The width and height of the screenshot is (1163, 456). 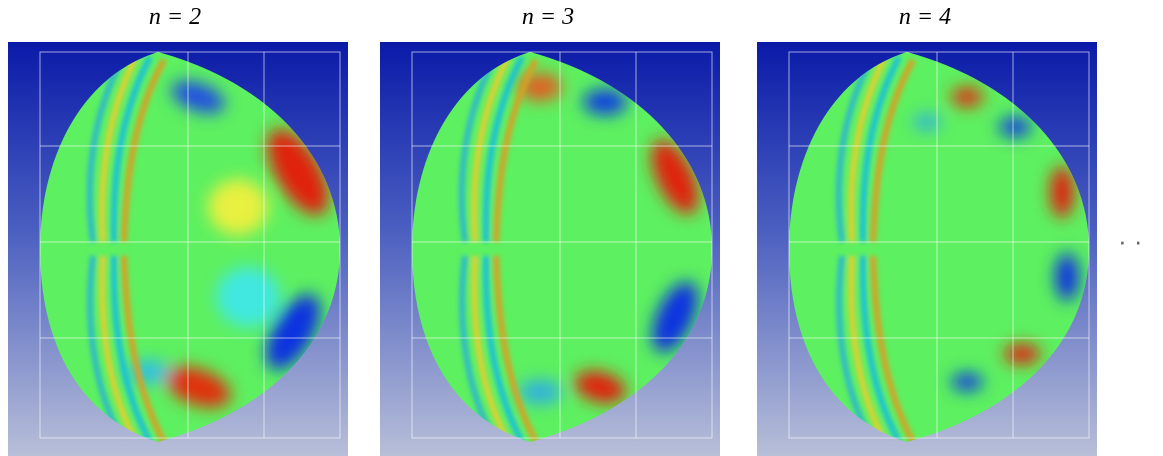 I want to click on panel-title: n = 3, so click(x=548, y=17).